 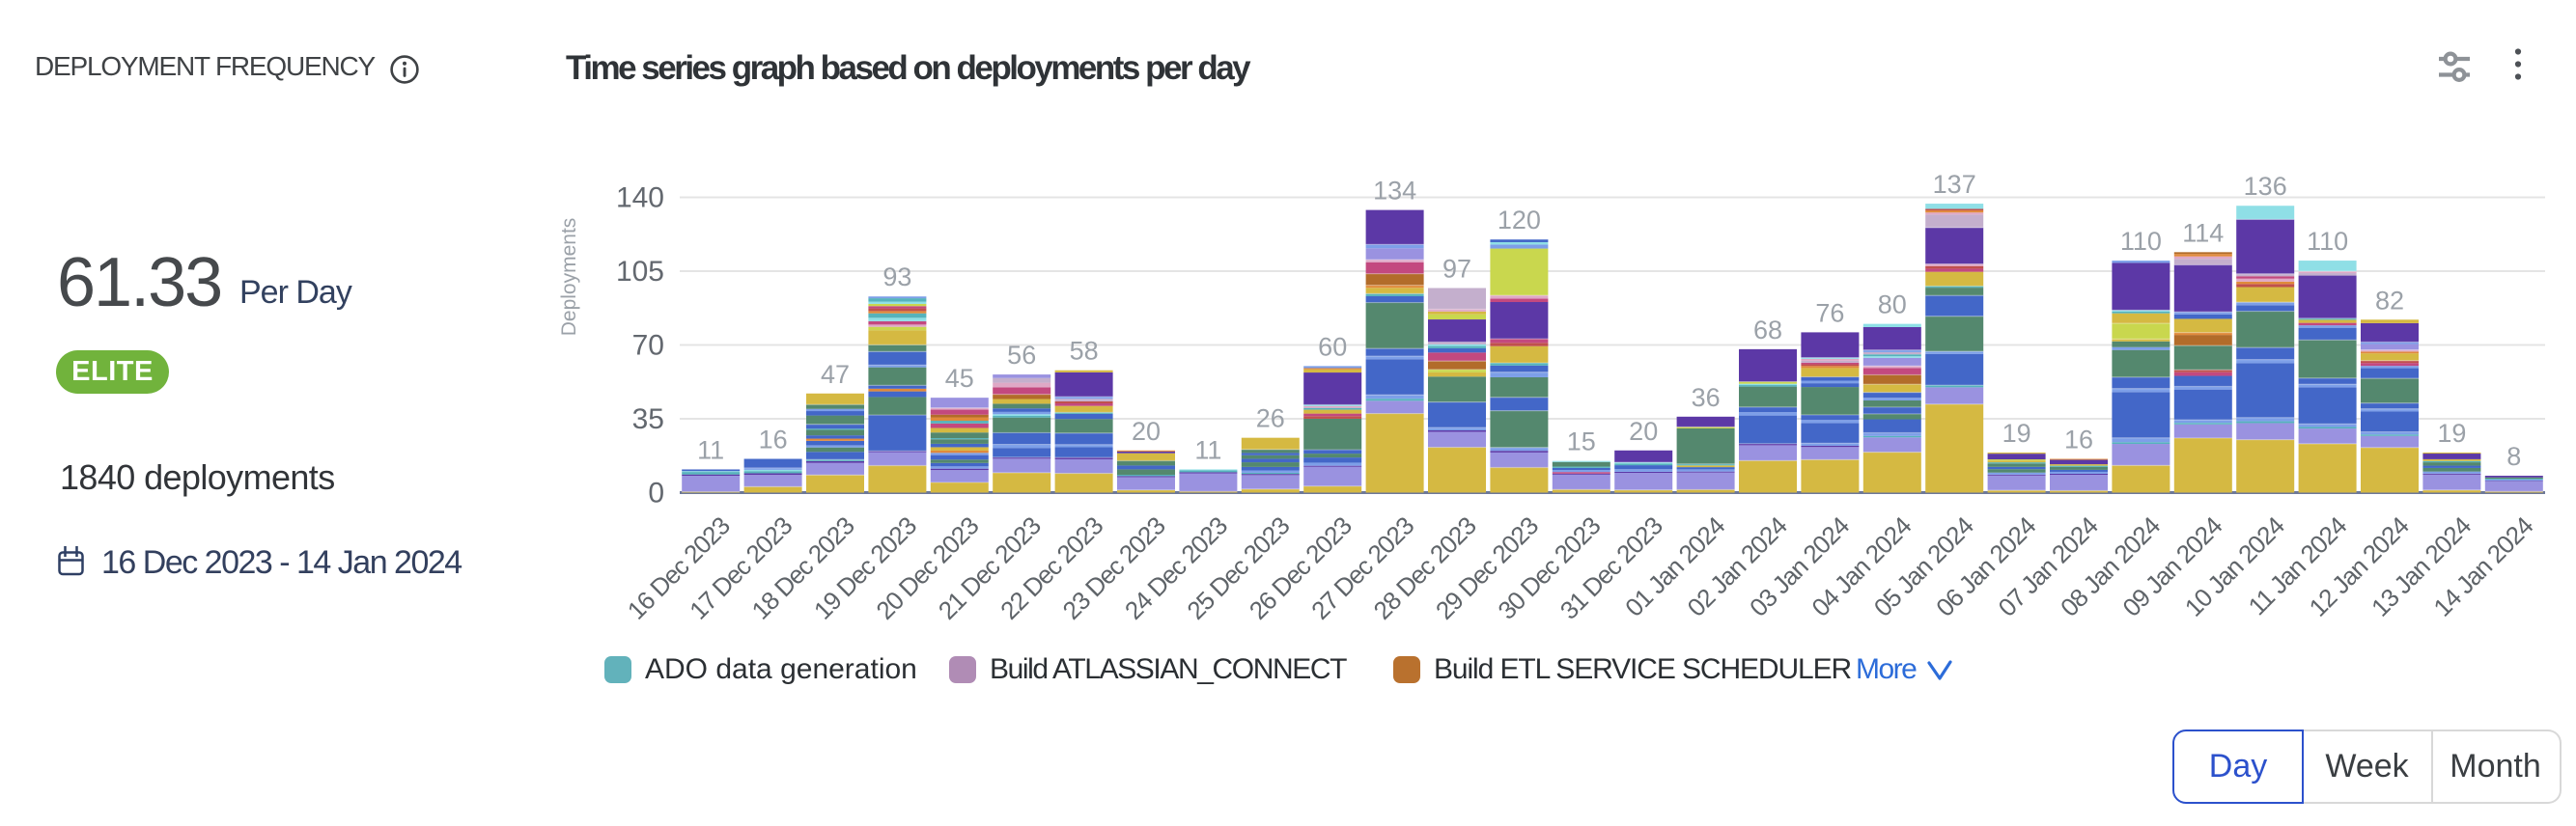 I want to click on svg-text: 47, so click(x=836, y=374).